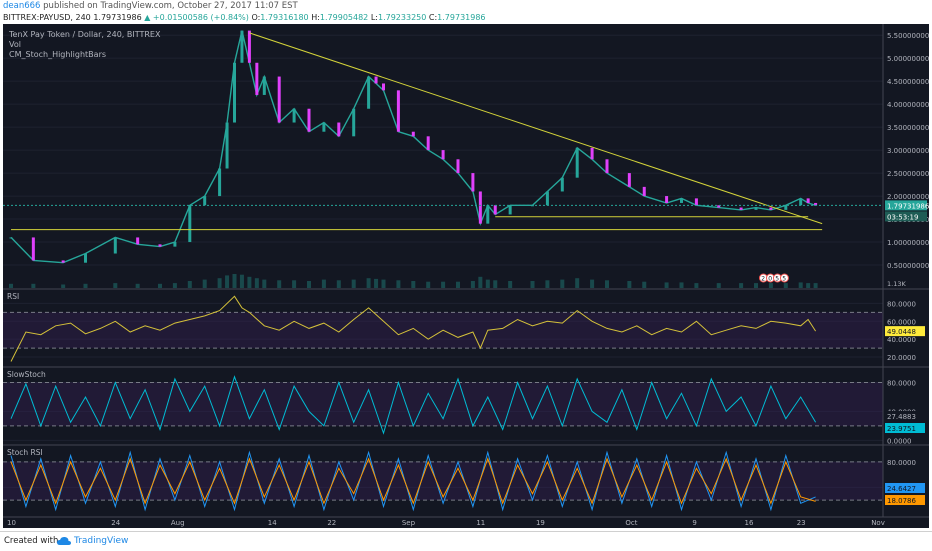 The image size is (932, 551). What do you see at coordinates (402, 17) in the screenshot?
I see `low-value: 1.79233250` at bounding box center [402, 17].